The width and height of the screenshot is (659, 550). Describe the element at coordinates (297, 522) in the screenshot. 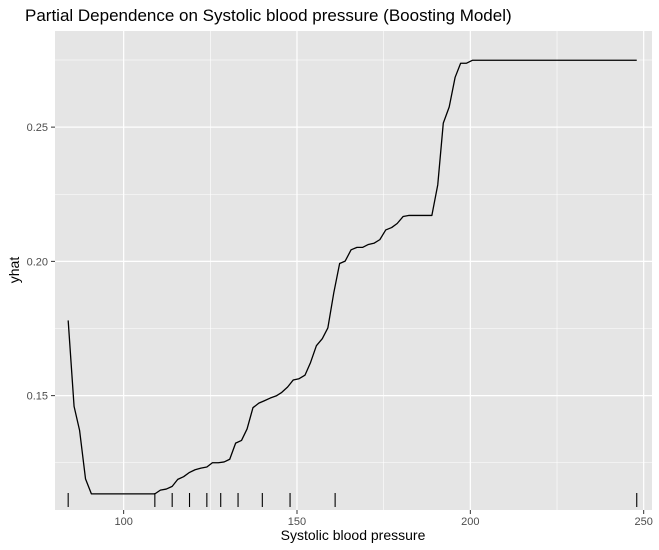

I see `x-tick-label: 150` at that location.